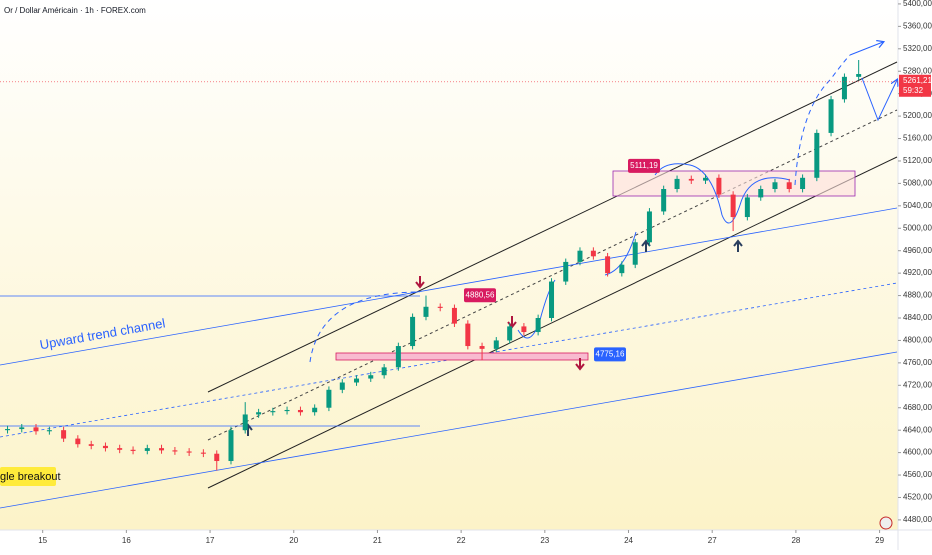 Image resolution: width=932 pixels, height=555 pixels. I want to click on flag-icon, so click(886, 523).